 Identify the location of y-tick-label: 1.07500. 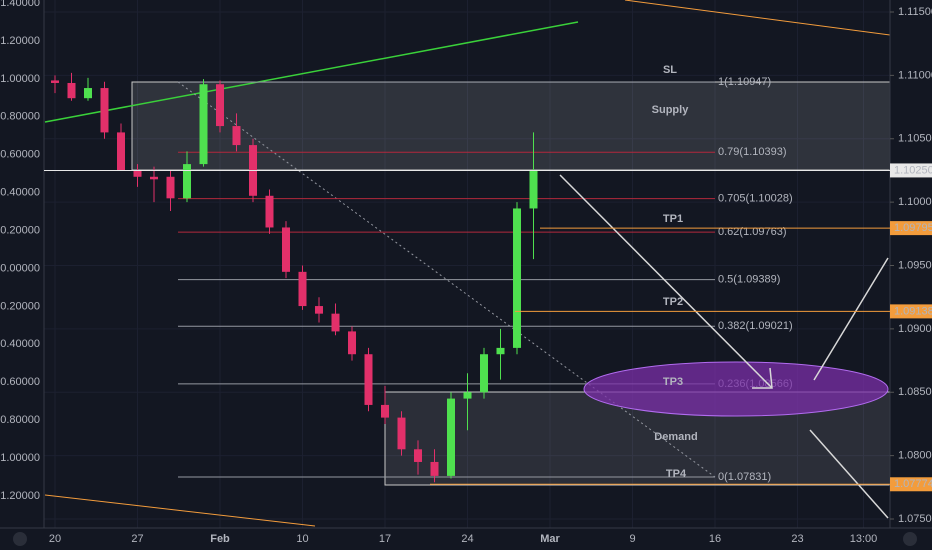
(915, 519).